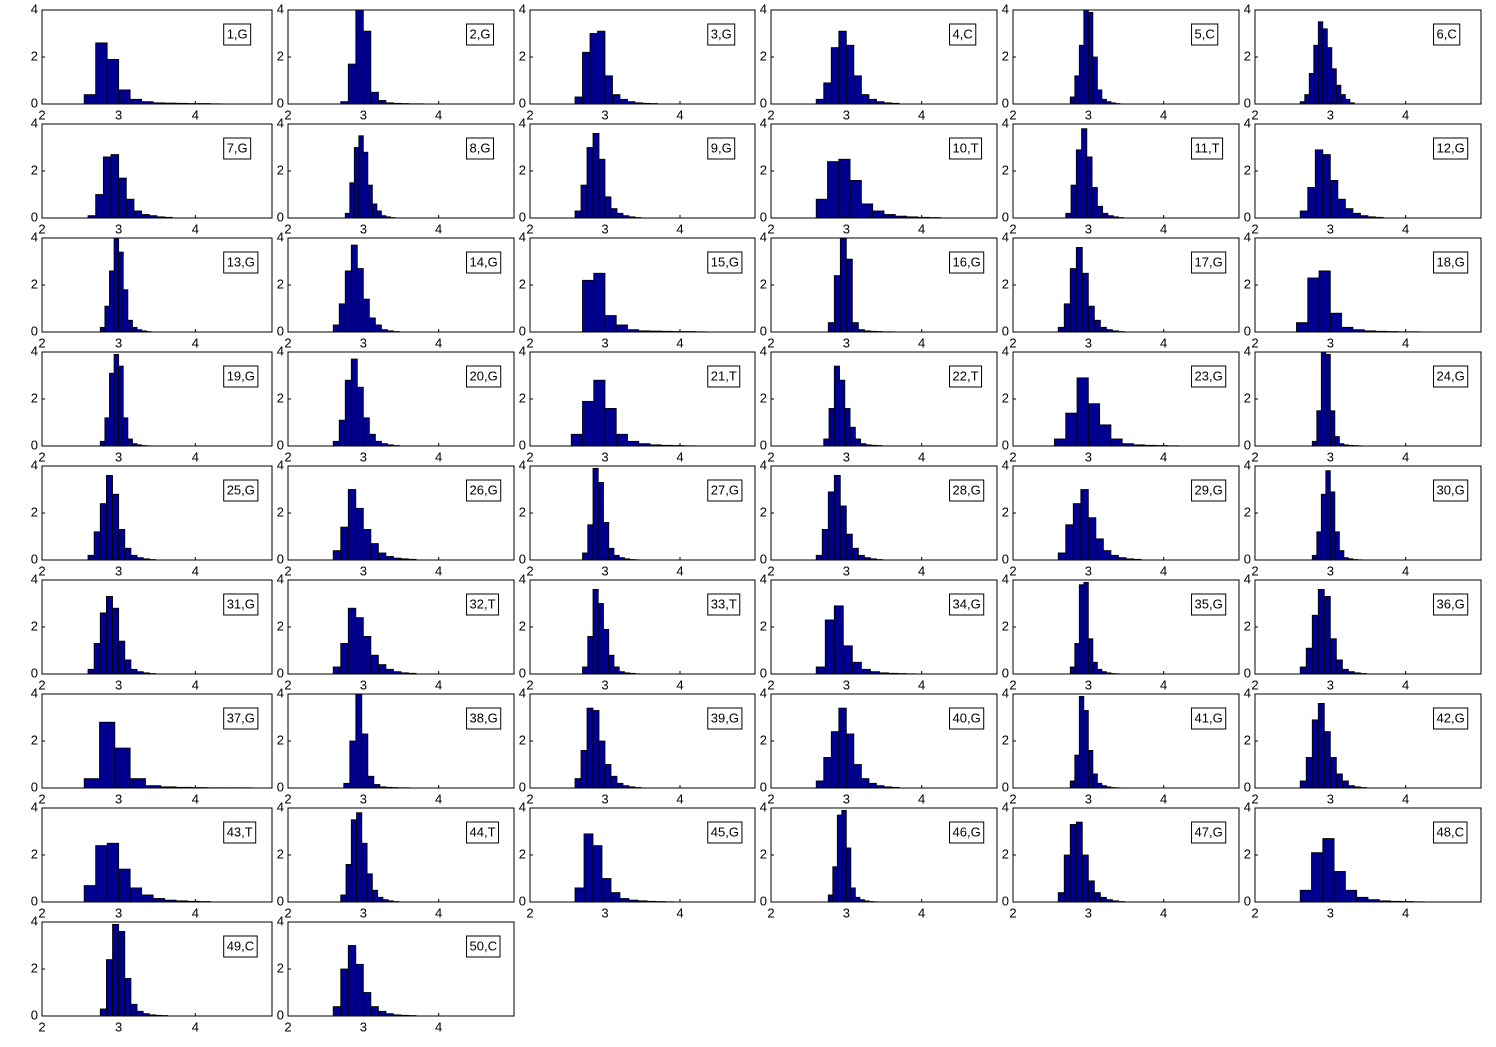  I want to click on annotation: 37,G, so click(241, 717).